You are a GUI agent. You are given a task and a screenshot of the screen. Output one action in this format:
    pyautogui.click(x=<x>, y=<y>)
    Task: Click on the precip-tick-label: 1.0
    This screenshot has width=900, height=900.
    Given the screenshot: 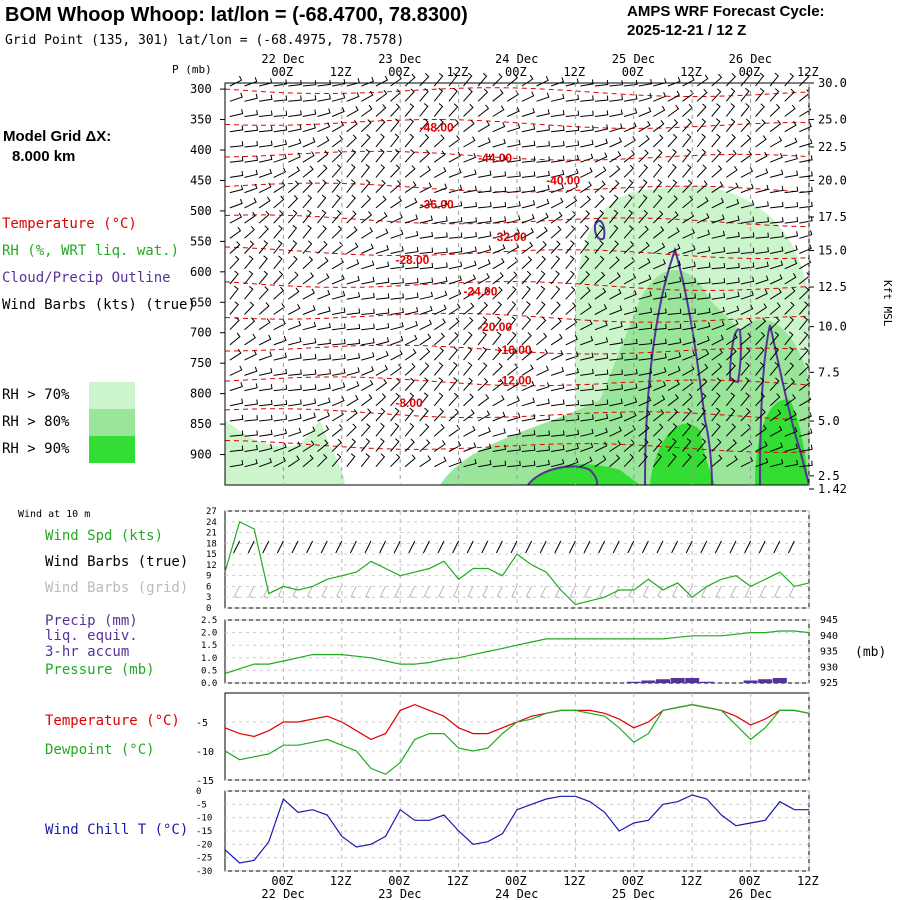 What is the action you would take?
    pyautogui.click(x=209, y=659)
    